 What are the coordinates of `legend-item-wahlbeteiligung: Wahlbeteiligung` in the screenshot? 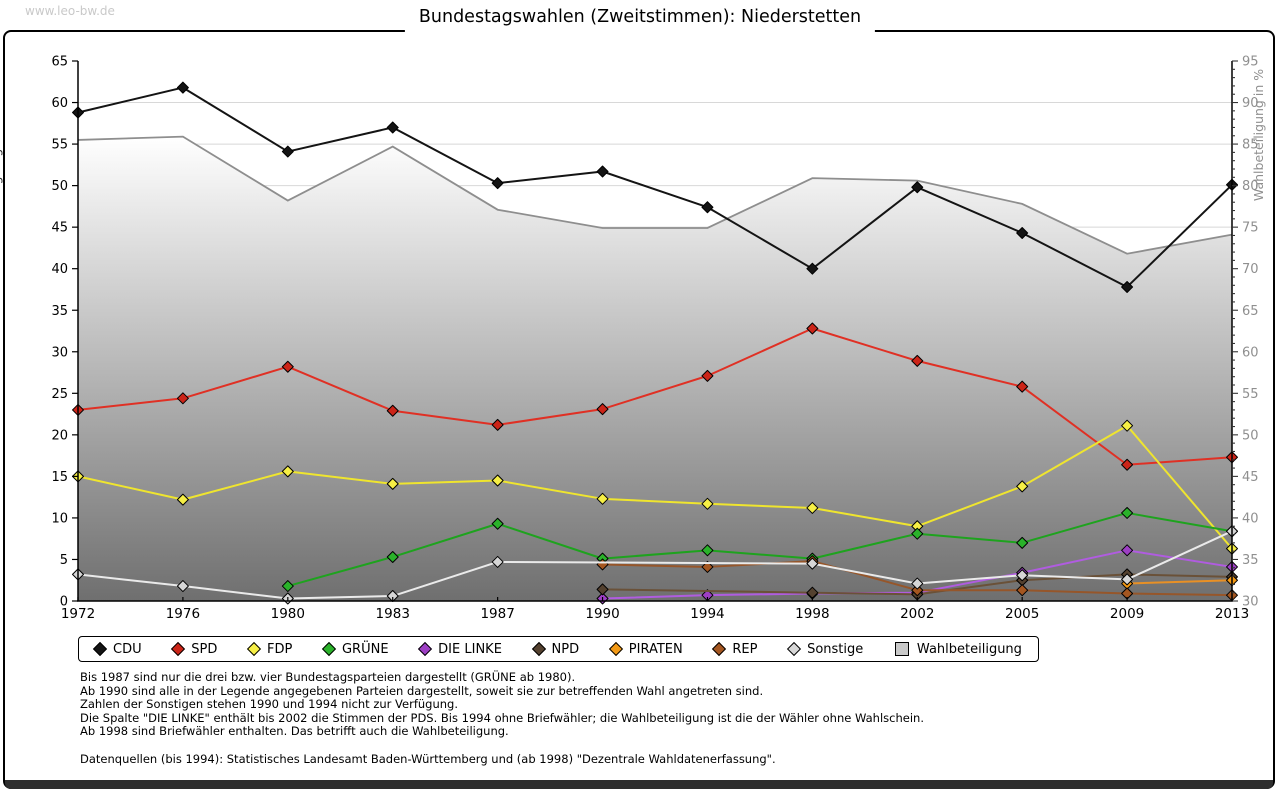 It's located at (958, 649).